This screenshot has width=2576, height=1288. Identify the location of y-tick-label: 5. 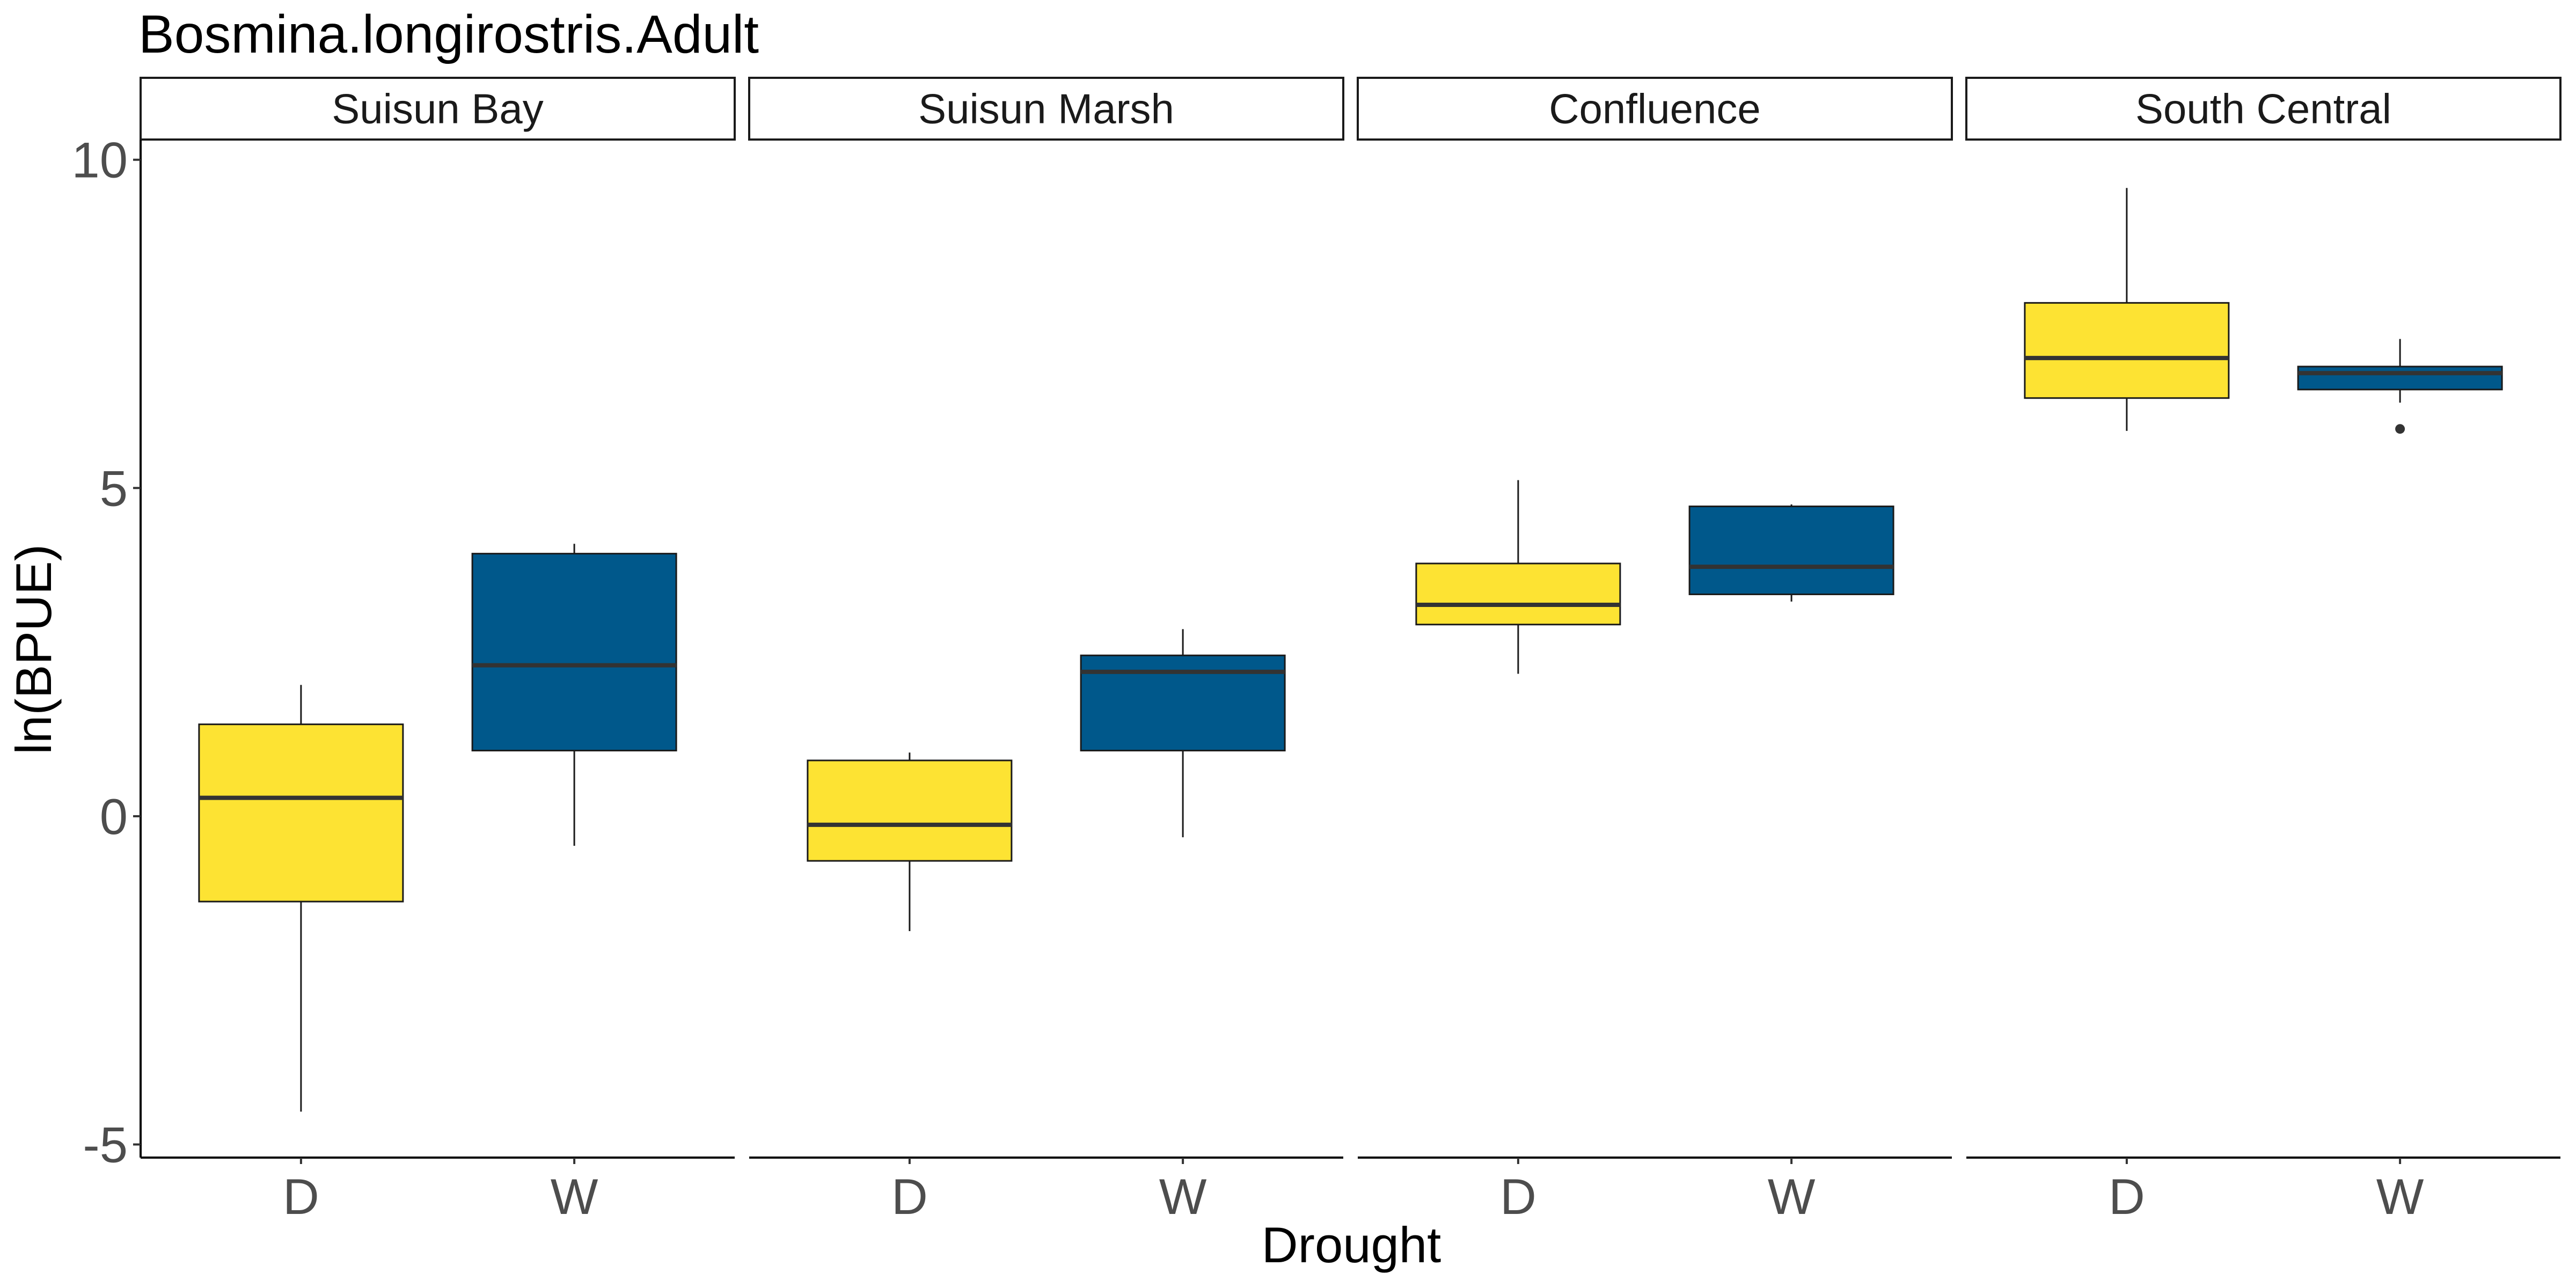
(114, 488).